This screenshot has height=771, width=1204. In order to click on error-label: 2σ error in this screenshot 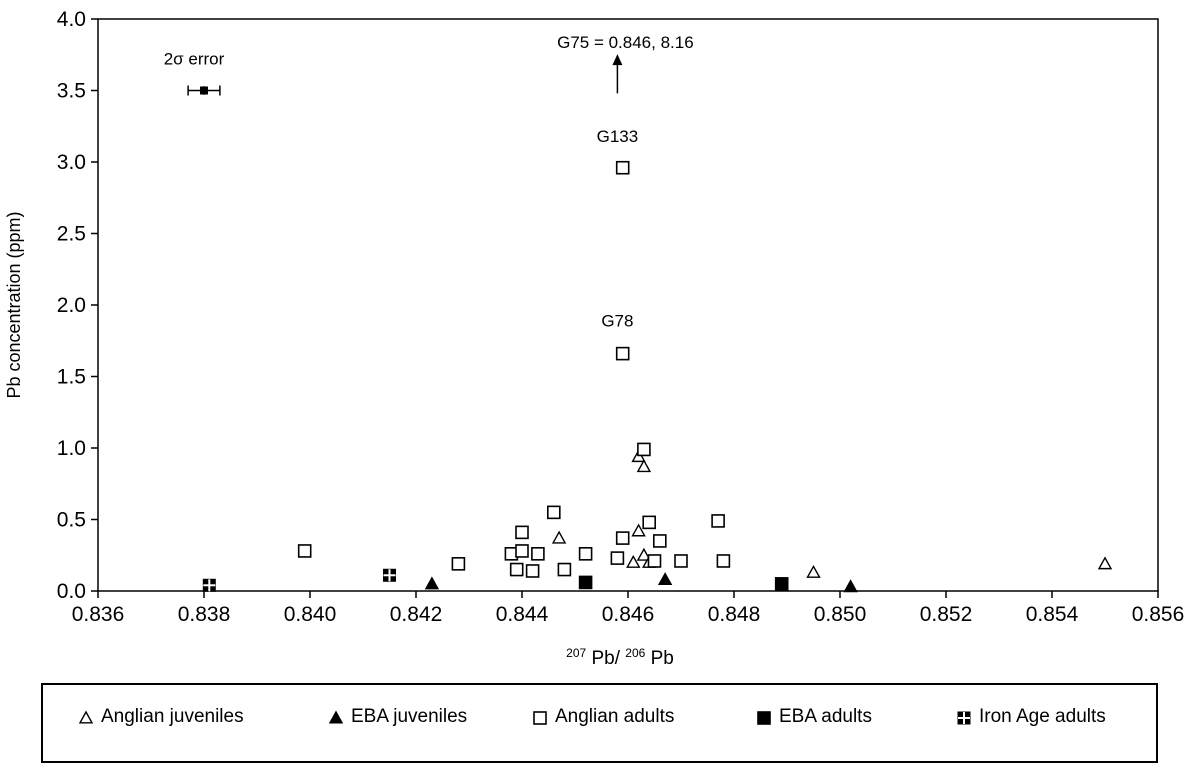, I will do `click(194, 59)`.